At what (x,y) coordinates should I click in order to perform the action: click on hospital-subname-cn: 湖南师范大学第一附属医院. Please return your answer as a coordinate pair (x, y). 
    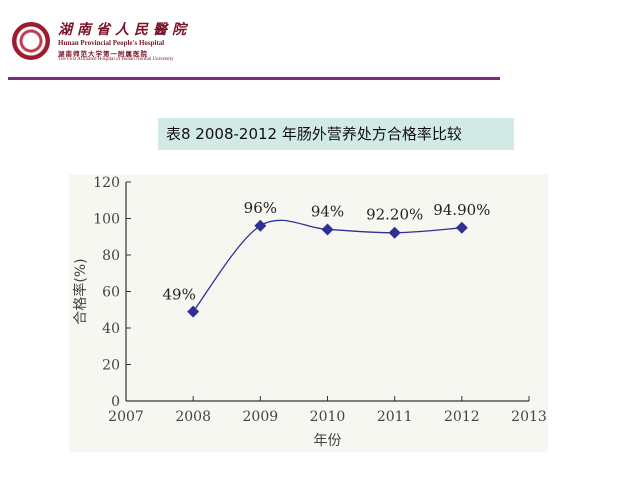
    Looking at the image, I should click on (103, 54).